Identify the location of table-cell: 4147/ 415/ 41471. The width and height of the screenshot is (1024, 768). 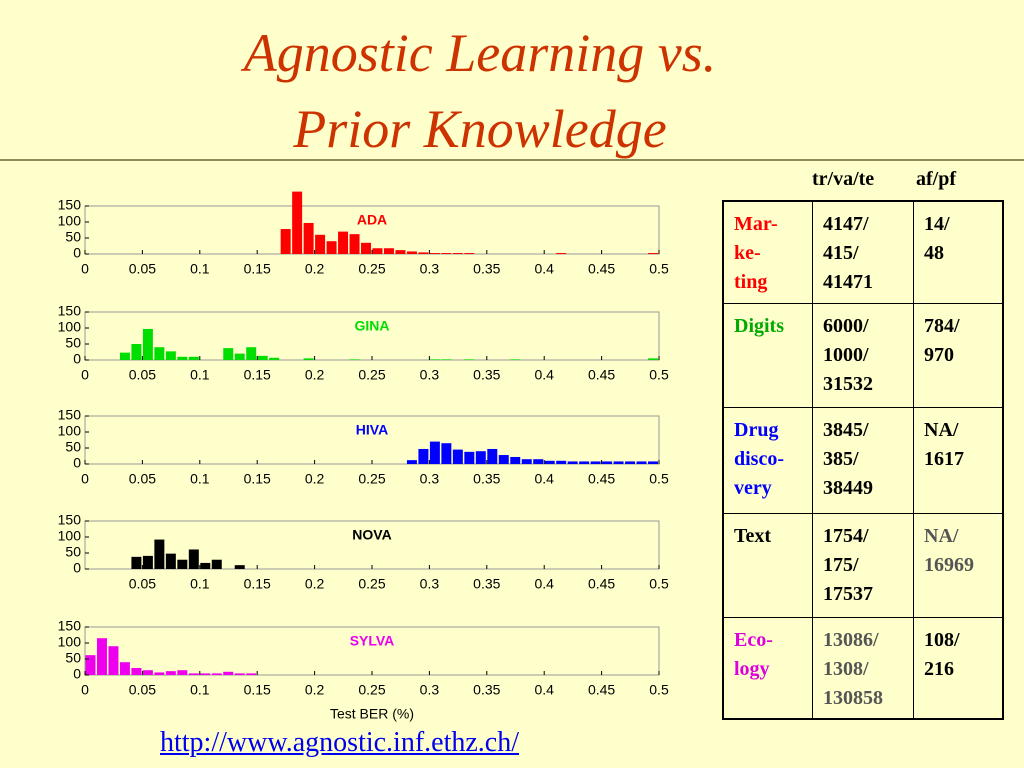
(863, 252).